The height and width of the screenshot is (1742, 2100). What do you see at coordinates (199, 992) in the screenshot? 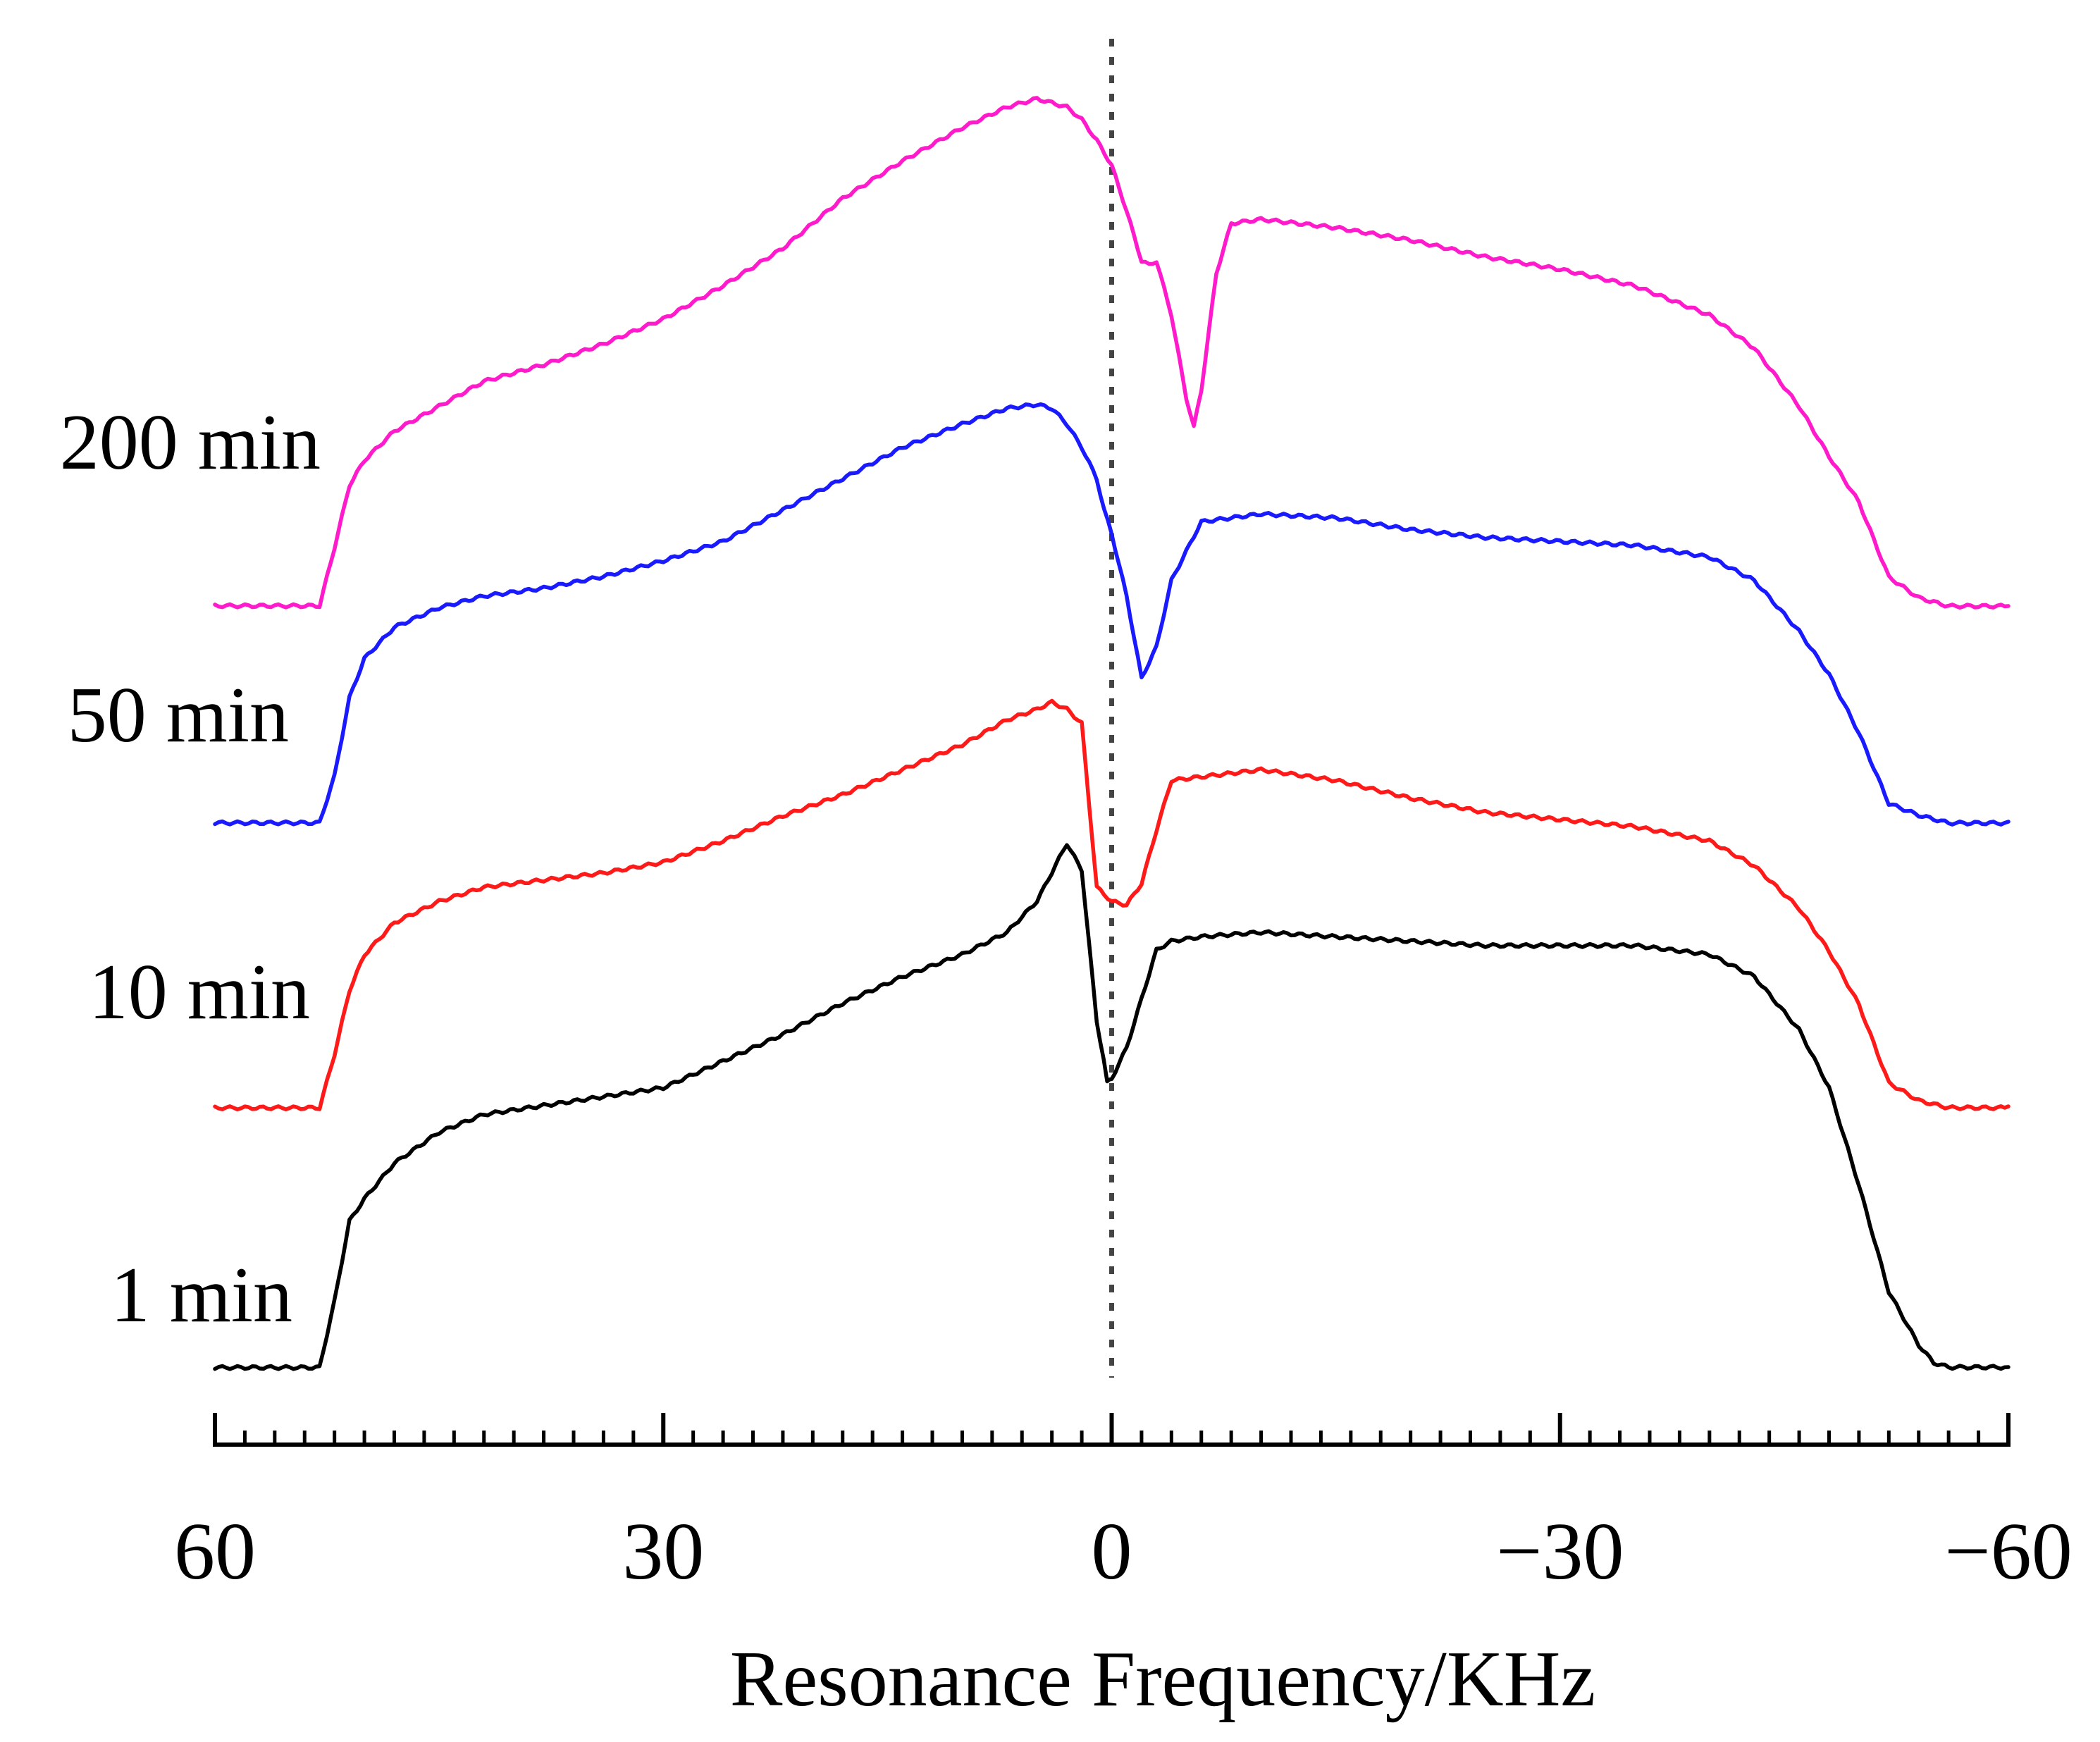
I see `series-label-10-min: 10 min` at bounding box center [199, 992].